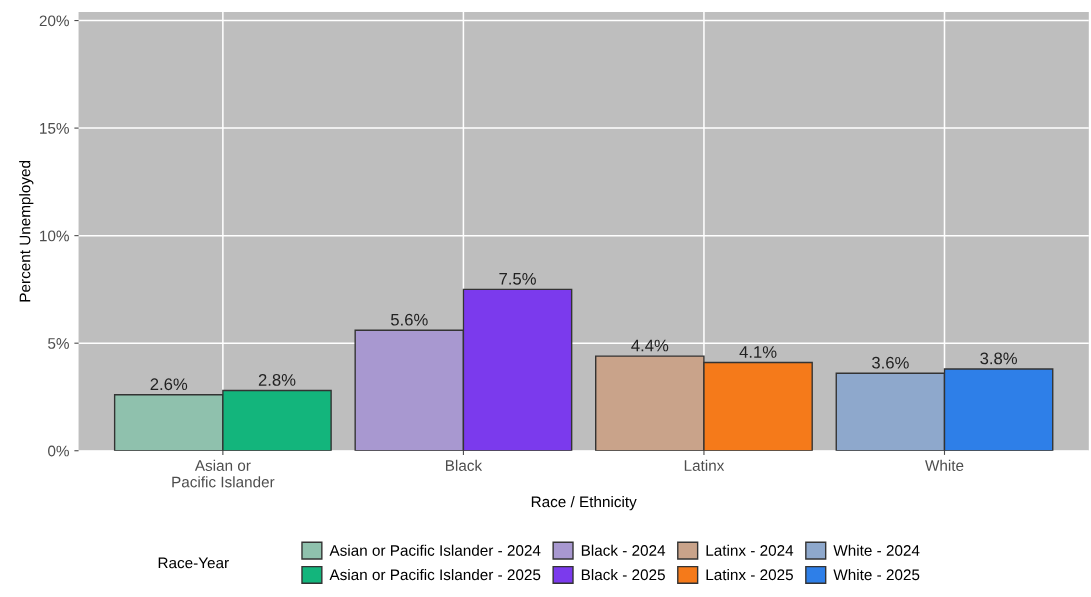  What do you see at coordinates (54, 128) in the screenshot?
I see `y-tick-label: 15%` at bounding box center [54, 128].